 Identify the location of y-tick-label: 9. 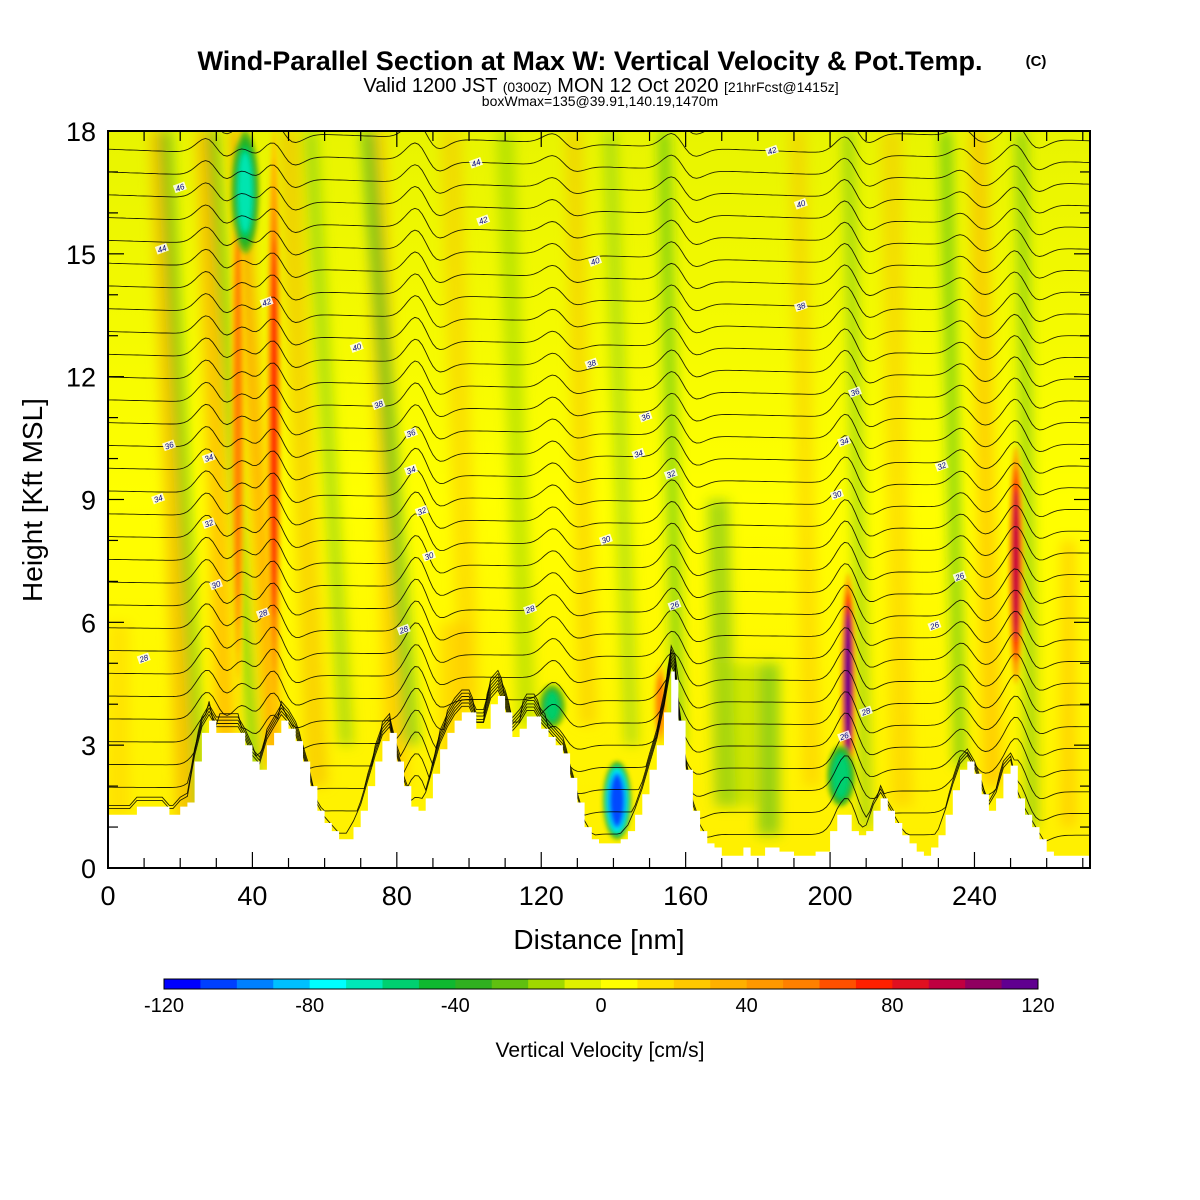
(88, 501).